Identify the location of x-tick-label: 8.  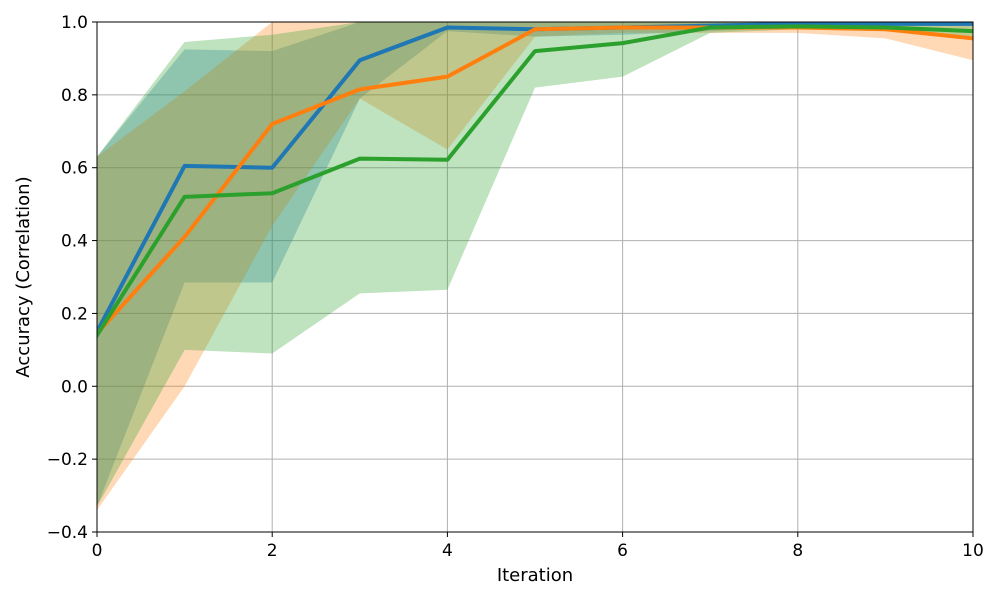
(797, 551).